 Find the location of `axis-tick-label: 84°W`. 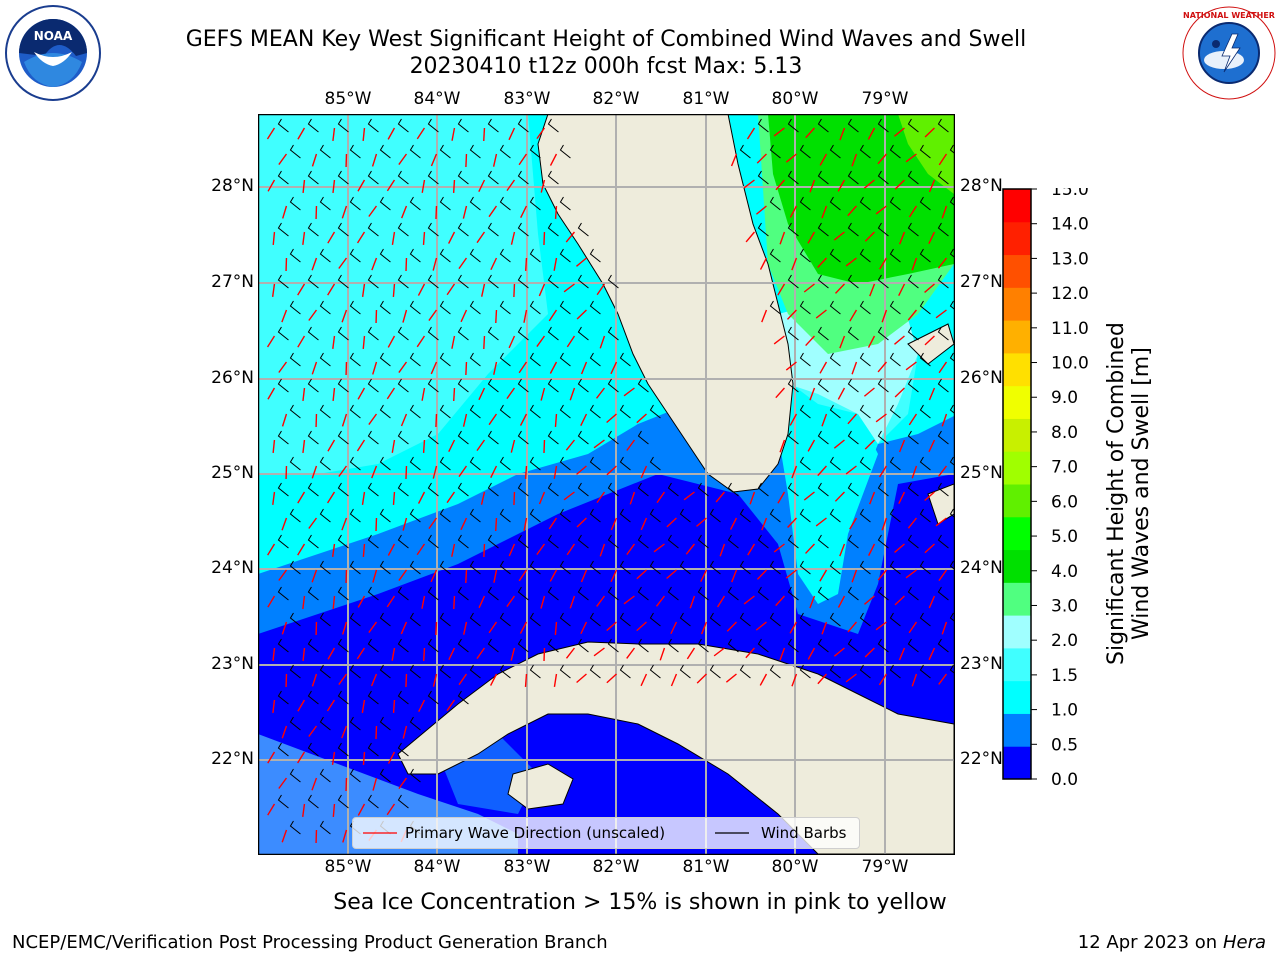

axis-tick-label: 84°W is located at coordinates (437, 867).